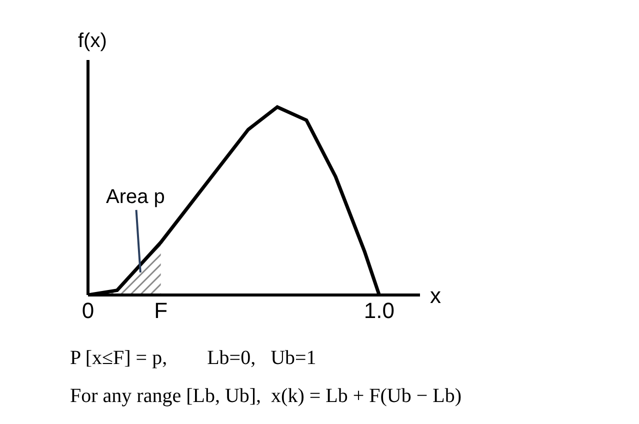 The width and height of the screenshot is (639, 424). Describe the element at coordinates (379, 310) in the screenshot. I see `x-tick-label: 1.0` at that location.